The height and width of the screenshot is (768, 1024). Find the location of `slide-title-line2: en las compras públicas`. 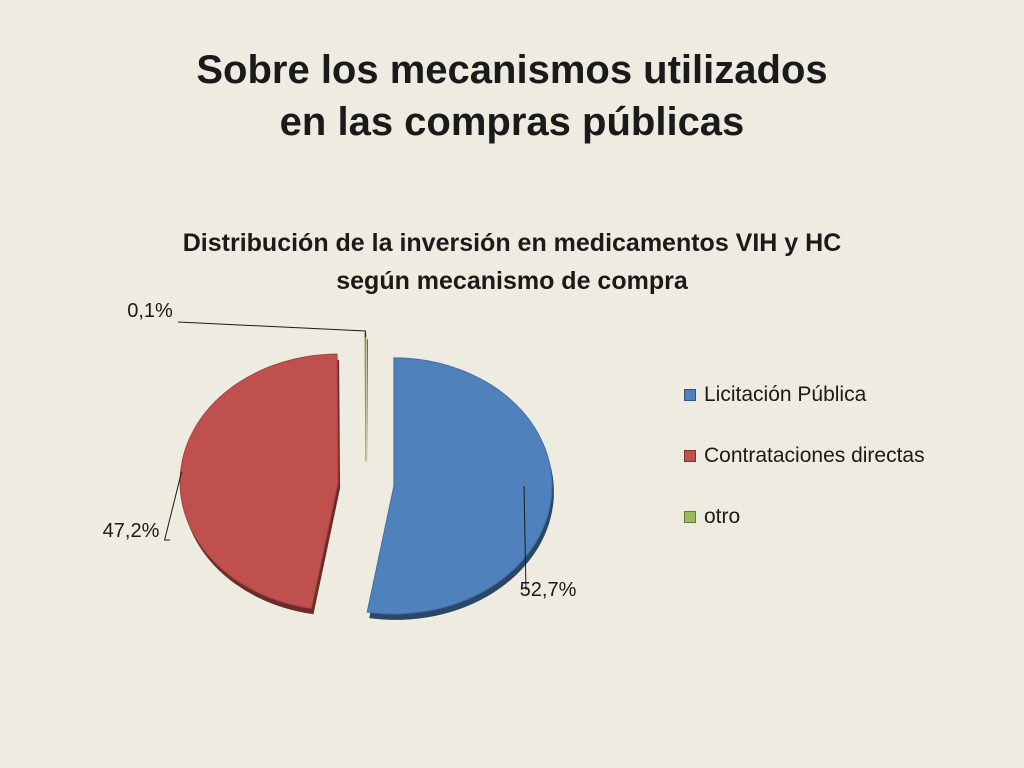

slide-title-line2: en las compras públicas is located at coordinates (512, 122).